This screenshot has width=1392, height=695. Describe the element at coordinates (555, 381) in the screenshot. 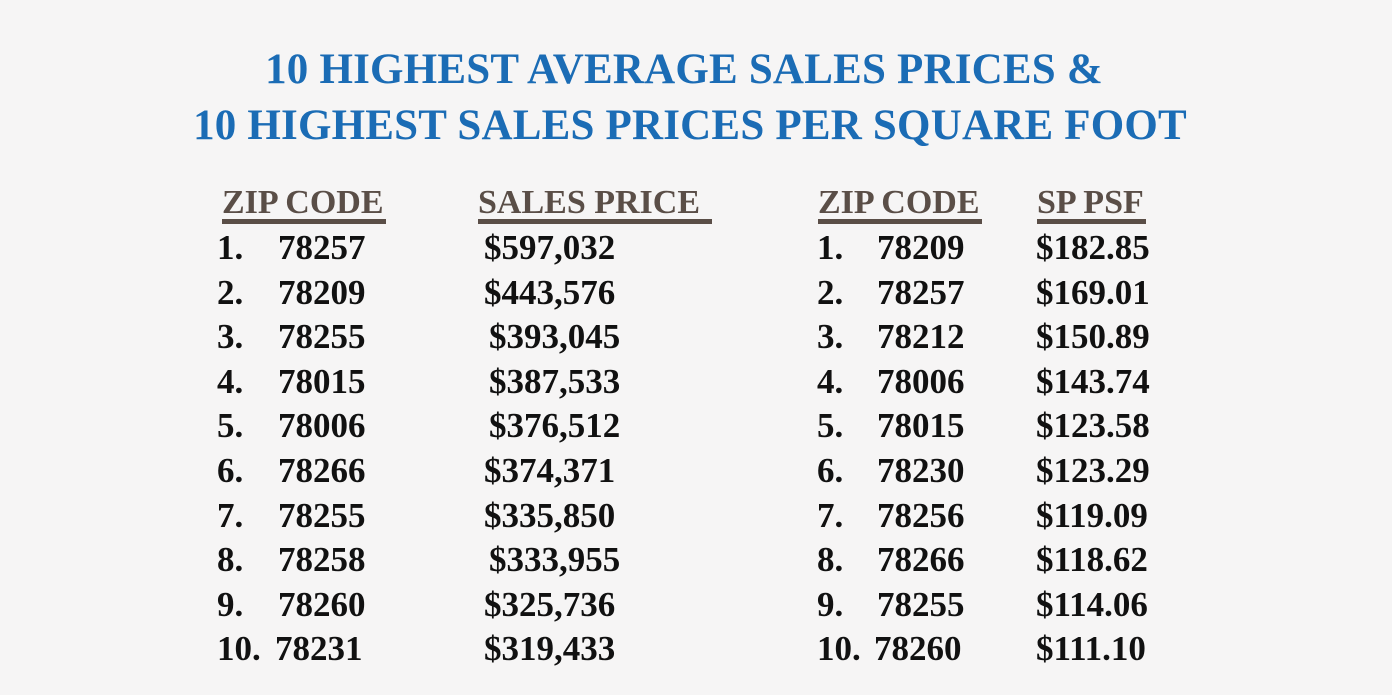

I see `value-cell: $387,533` at that location.